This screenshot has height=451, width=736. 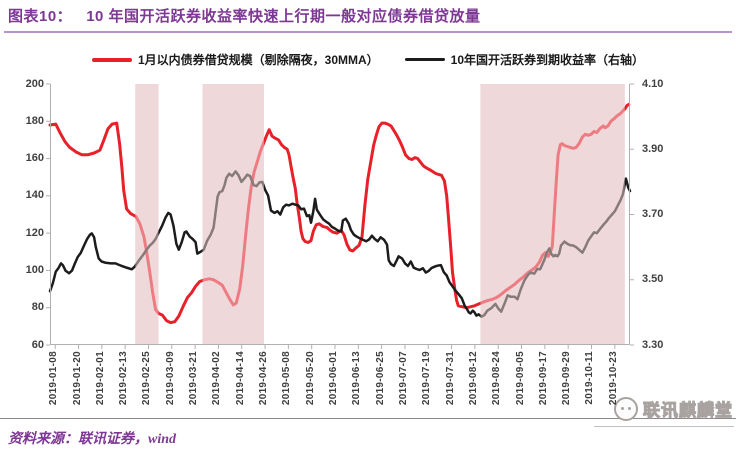 What do you see at coordinates (368, 32) in the screenshot?
I see `title-underline` at bounding box center [368, 32].